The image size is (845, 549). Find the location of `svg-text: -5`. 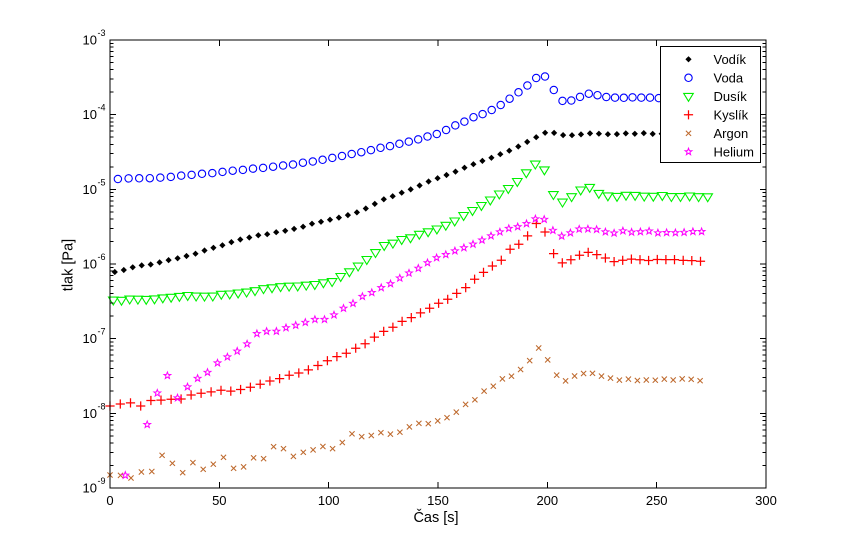

svg-text: -5 is located at coordinates (102, 182).